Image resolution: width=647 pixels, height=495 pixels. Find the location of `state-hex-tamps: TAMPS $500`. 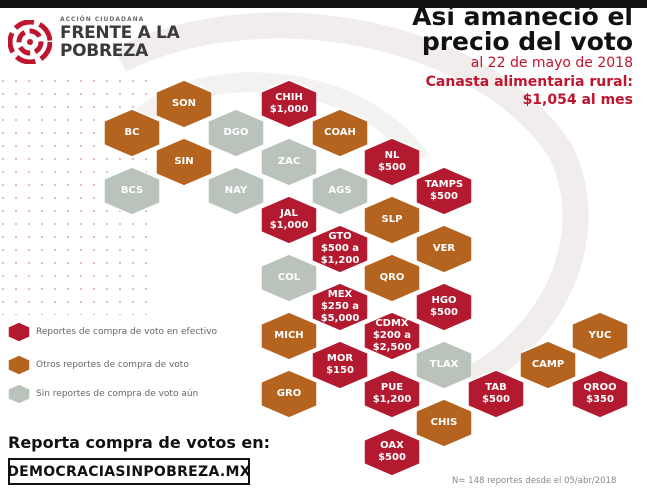

state-hex-tamps: TAMPS $500 is located at coordinates (444, 191).